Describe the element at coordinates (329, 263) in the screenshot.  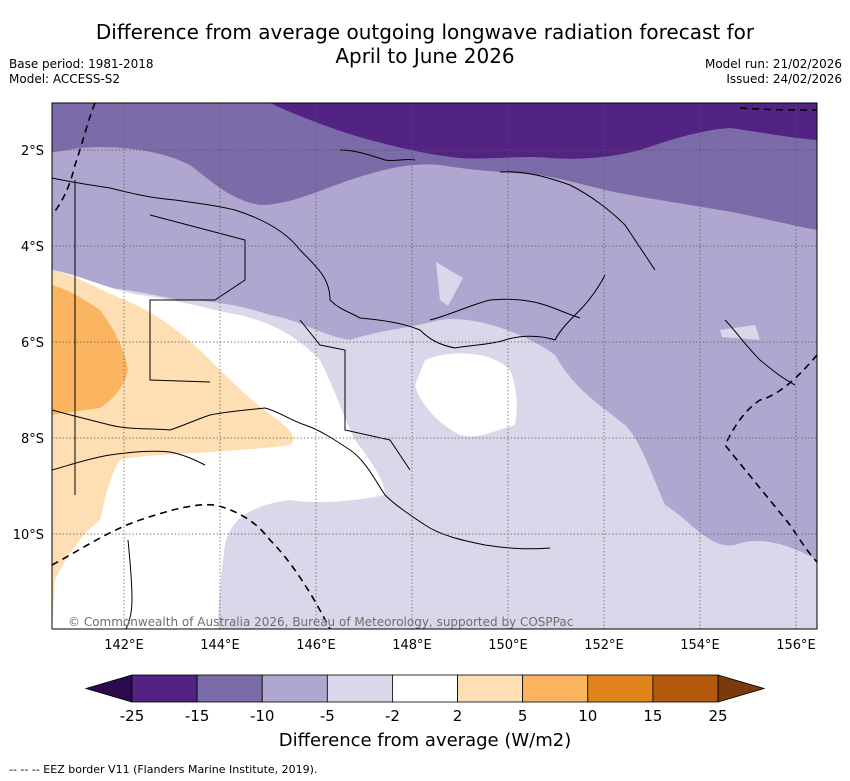
I see `coast-png-north` at that location.